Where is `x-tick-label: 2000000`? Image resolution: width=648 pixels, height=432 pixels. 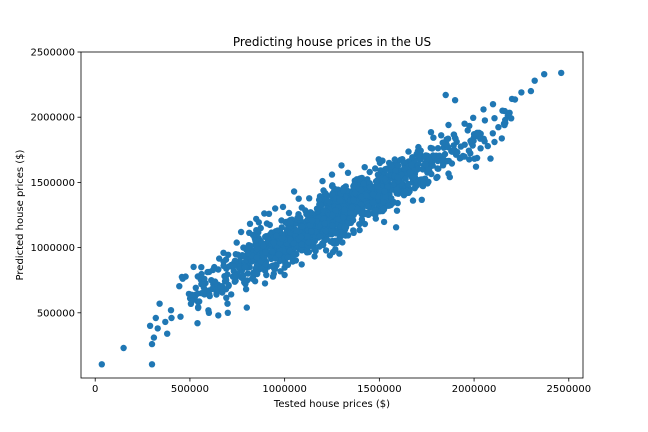
x-tick-label: 2000000 is located at coordinates (474, 389).